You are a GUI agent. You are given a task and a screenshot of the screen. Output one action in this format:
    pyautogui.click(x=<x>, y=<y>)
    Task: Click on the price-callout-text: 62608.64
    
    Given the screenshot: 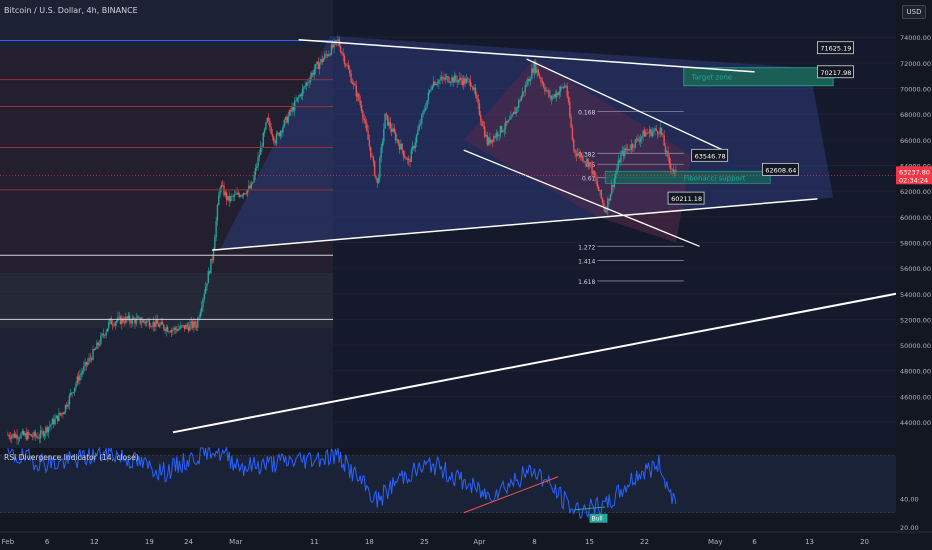 What is the action you would take?
    pyautogui.click(x=780, y=170)
    